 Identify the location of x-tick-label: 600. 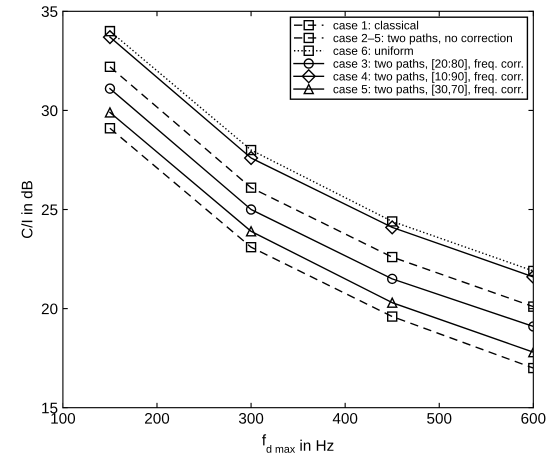
(533, 418).